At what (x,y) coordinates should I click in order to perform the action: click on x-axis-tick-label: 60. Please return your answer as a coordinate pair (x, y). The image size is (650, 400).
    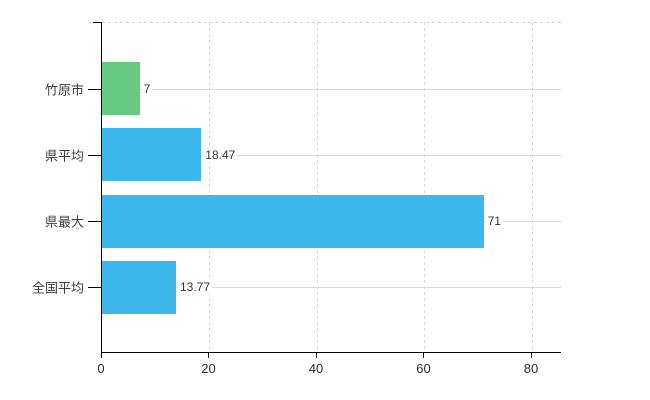
    Looking at the image, I should click on (423, 368).